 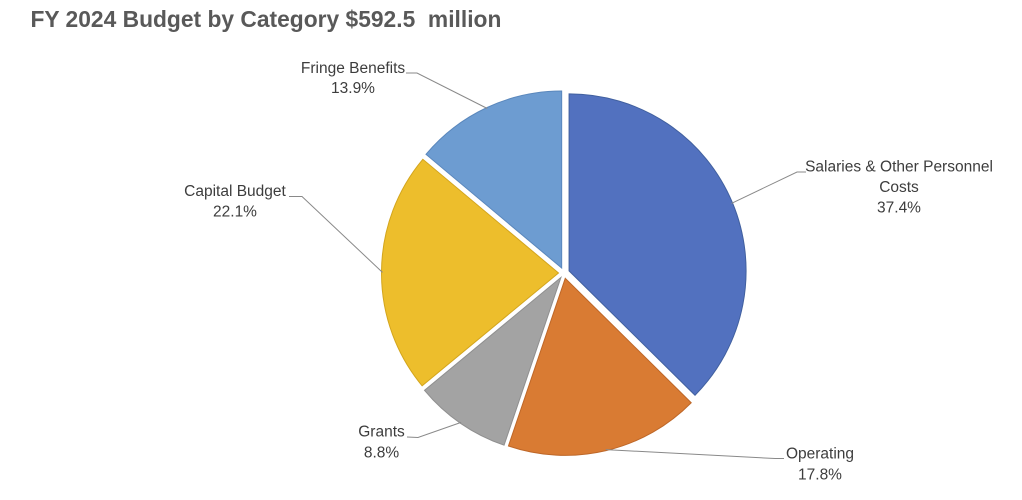 What do you see at coordinates (381, 432) in the screenshot?
I see `svg-text: Grants` at bounding box center [381, 432].